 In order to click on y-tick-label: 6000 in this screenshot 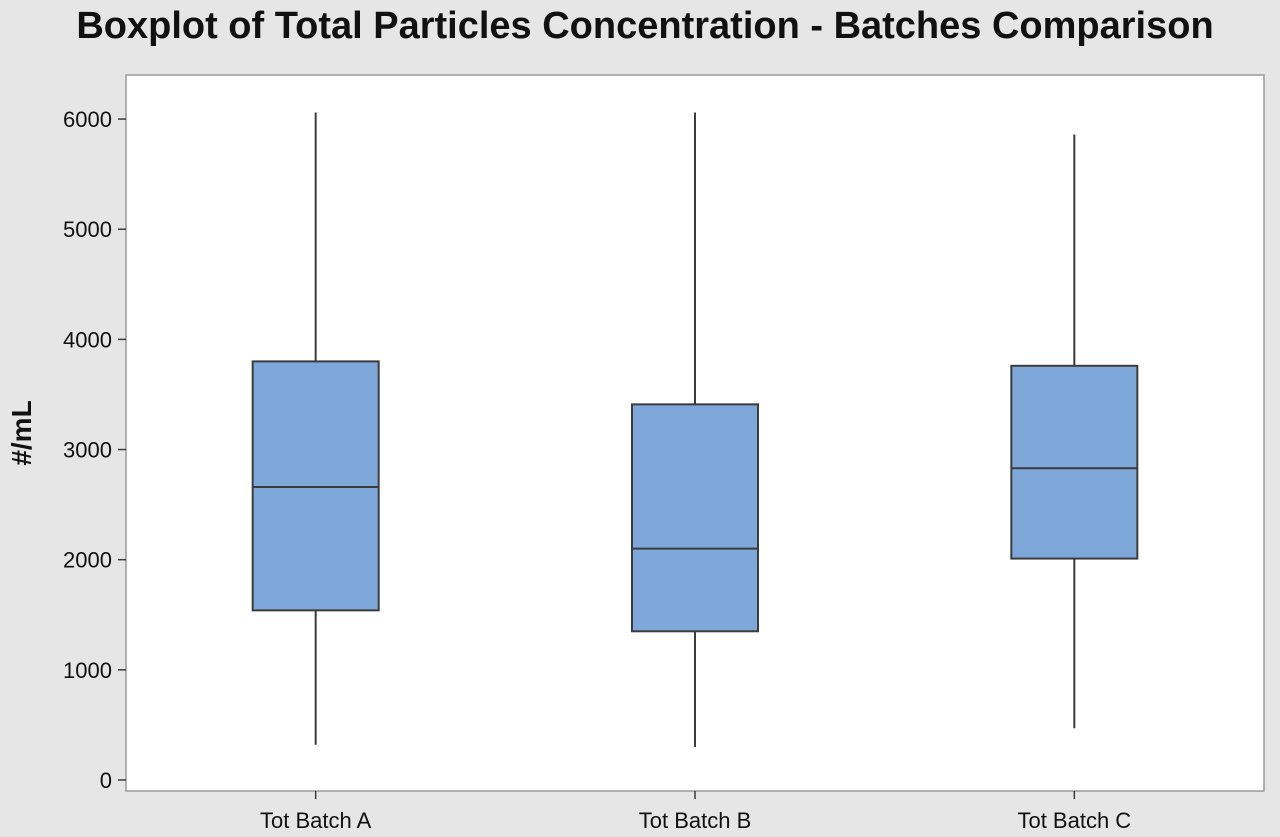, I will do `click(87, 119)`.